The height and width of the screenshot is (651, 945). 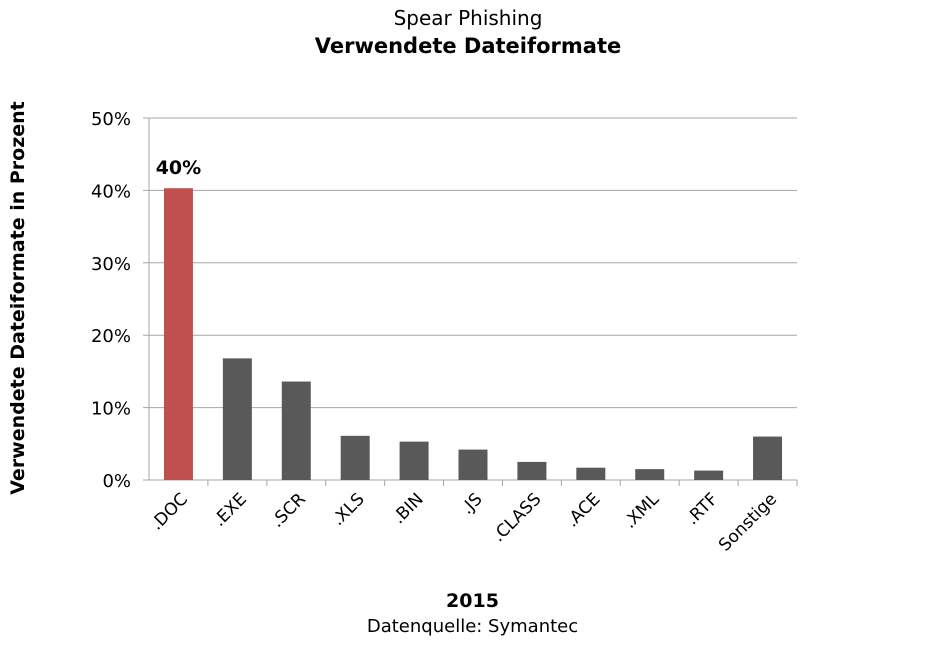 What do you see at coordinates (111, 409) in the screenshot?
I see `y-tick-label: 10%` at bounding box center [111, 409].